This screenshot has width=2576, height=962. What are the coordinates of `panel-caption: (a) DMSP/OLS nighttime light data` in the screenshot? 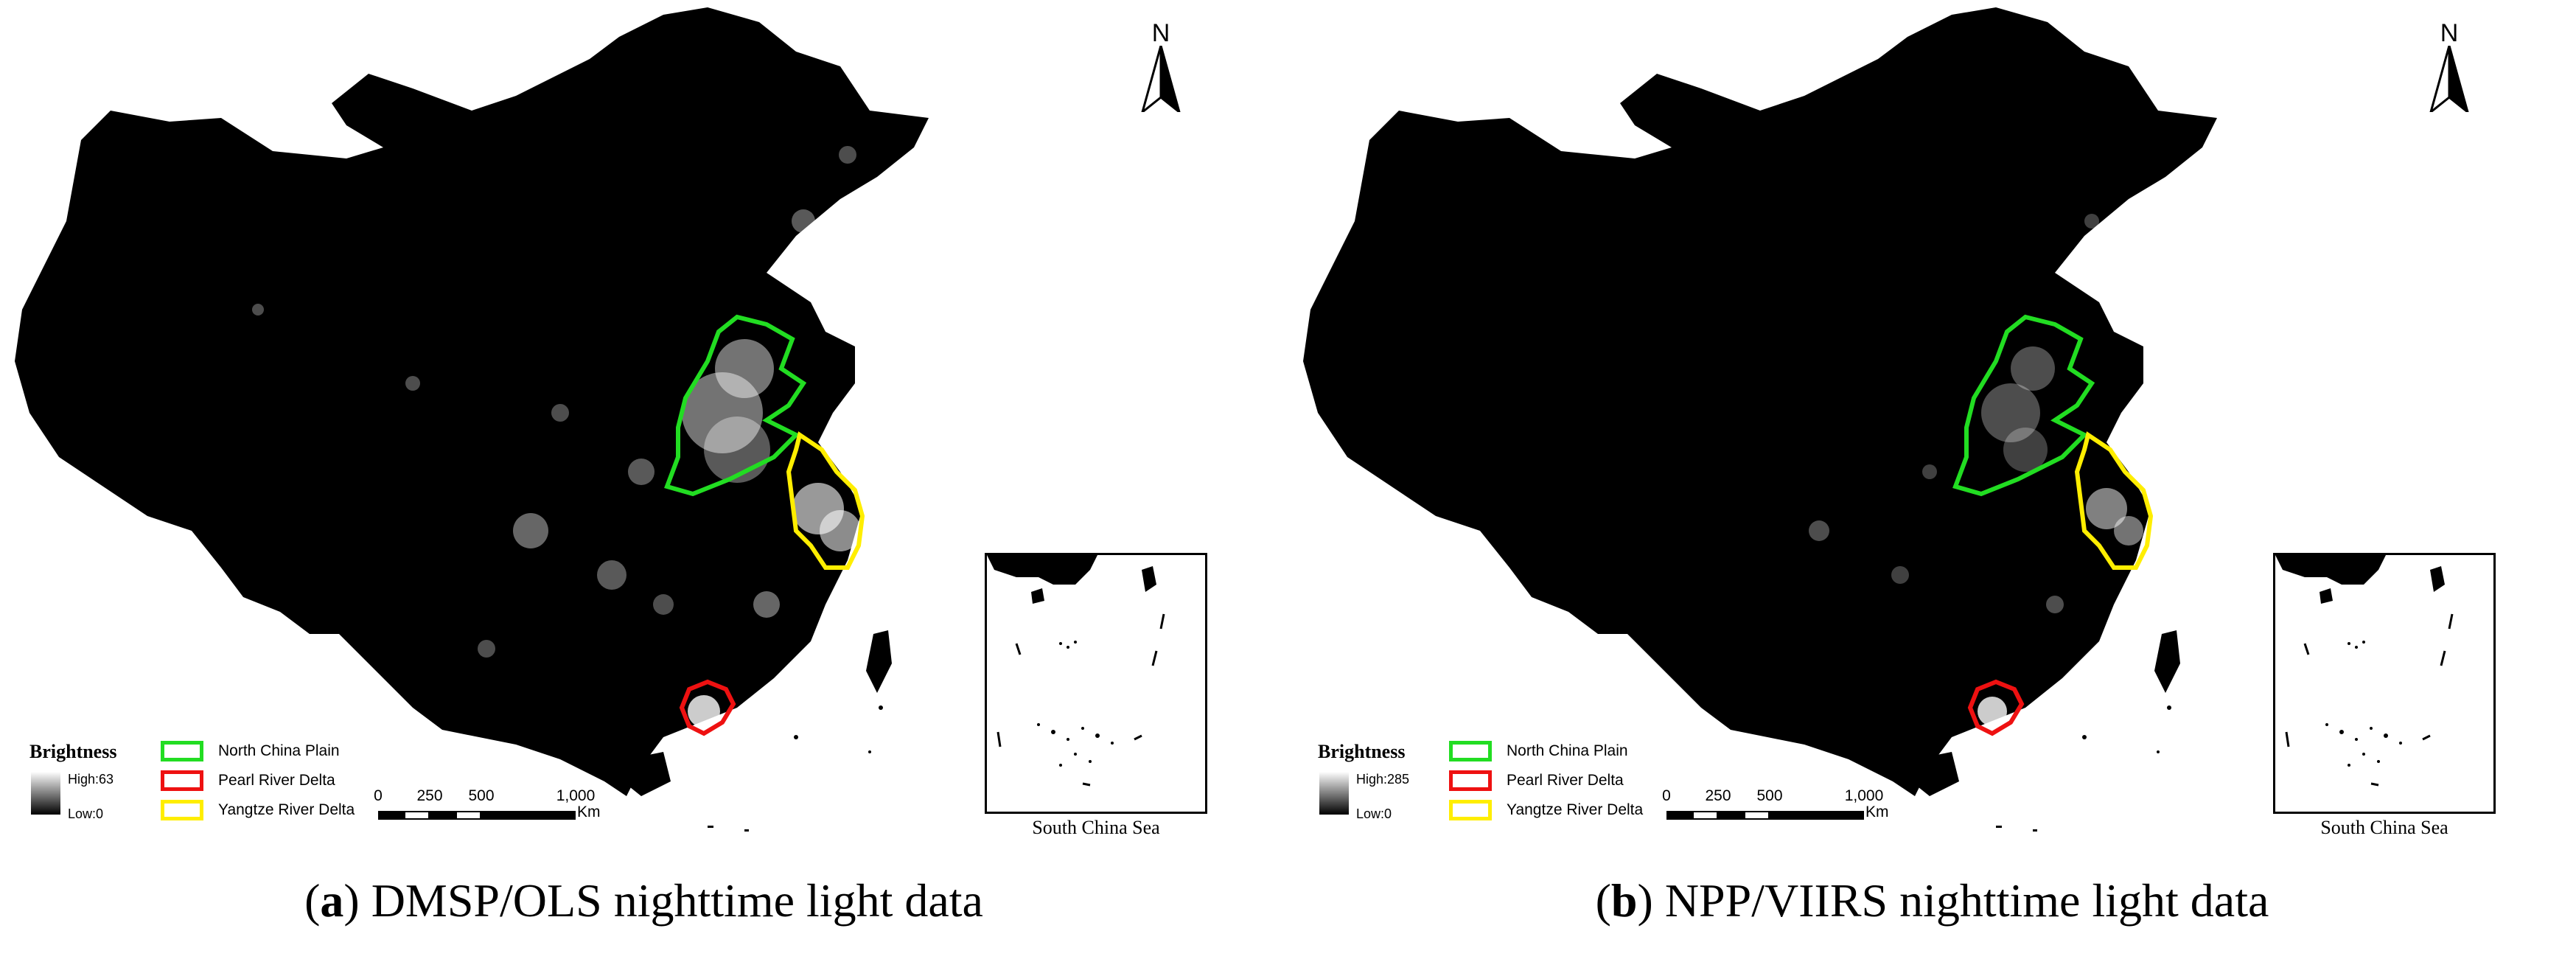 It's located at (643, 900).